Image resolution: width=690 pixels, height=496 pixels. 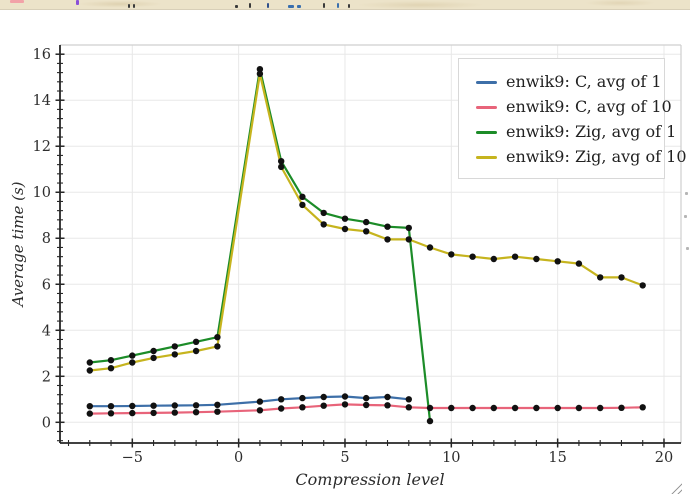 What do you see at coordinates (42, 101) in the screenshot?
I see `svg-text: 14` at bounding box center [42, 101].